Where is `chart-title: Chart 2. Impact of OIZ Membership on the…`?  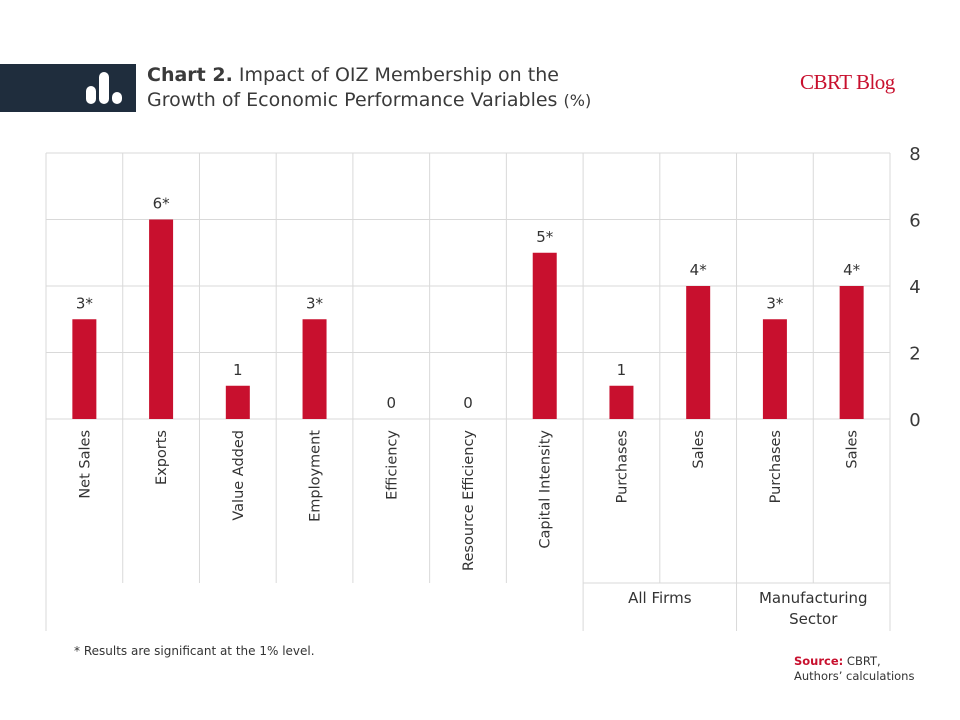 chart-title: Chart 2. Impact of OIZ Membership on the… is located at coordinates (369, 88).